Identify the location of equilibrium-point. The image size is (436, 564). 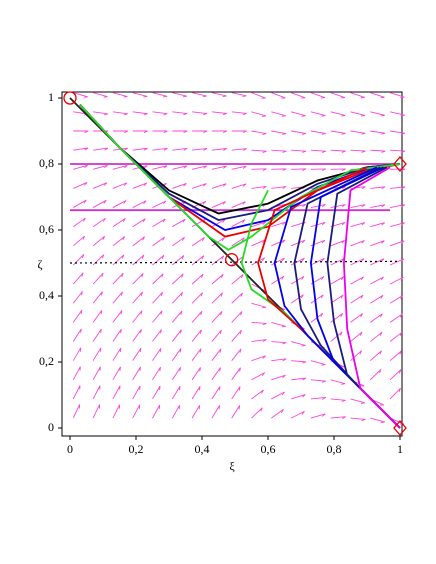
(232, 260).